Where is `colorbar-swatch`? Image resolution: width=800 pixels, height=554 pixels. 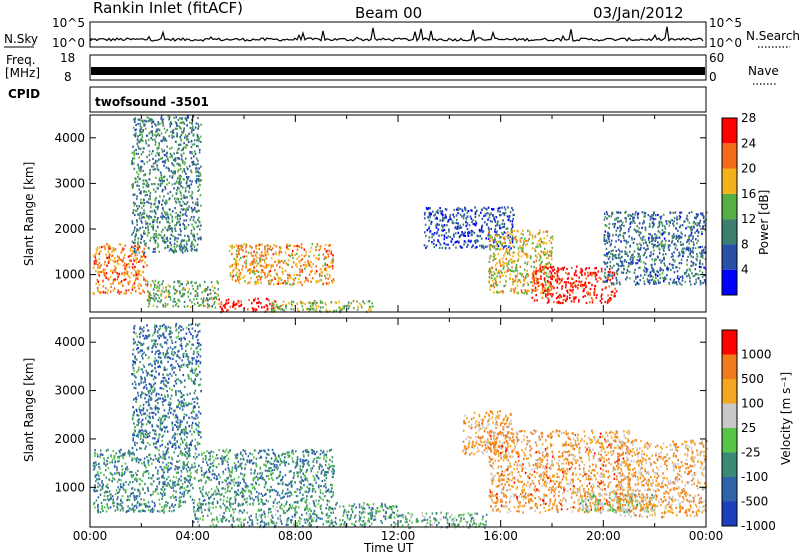
colorbar-swatch is located at coordinates (729, 156).